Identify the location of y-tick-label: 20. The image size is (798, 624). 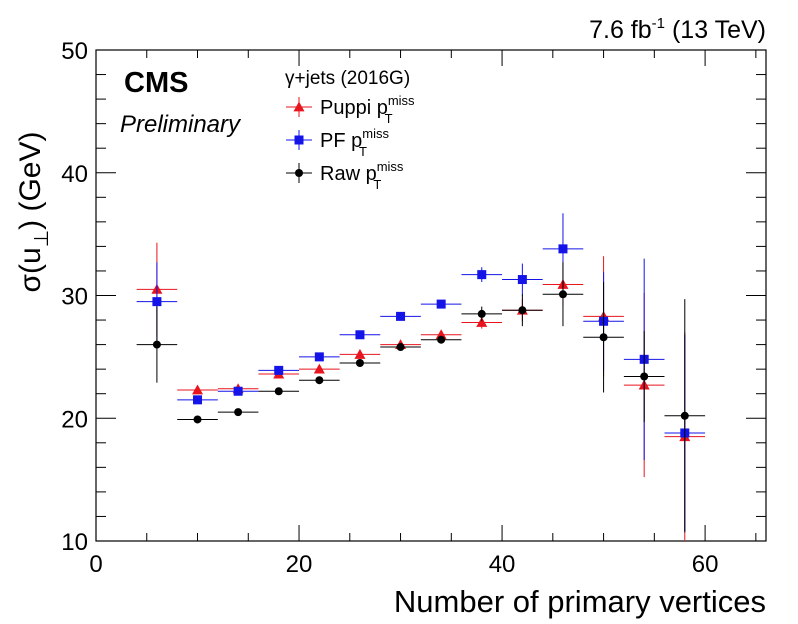
(74, 419).